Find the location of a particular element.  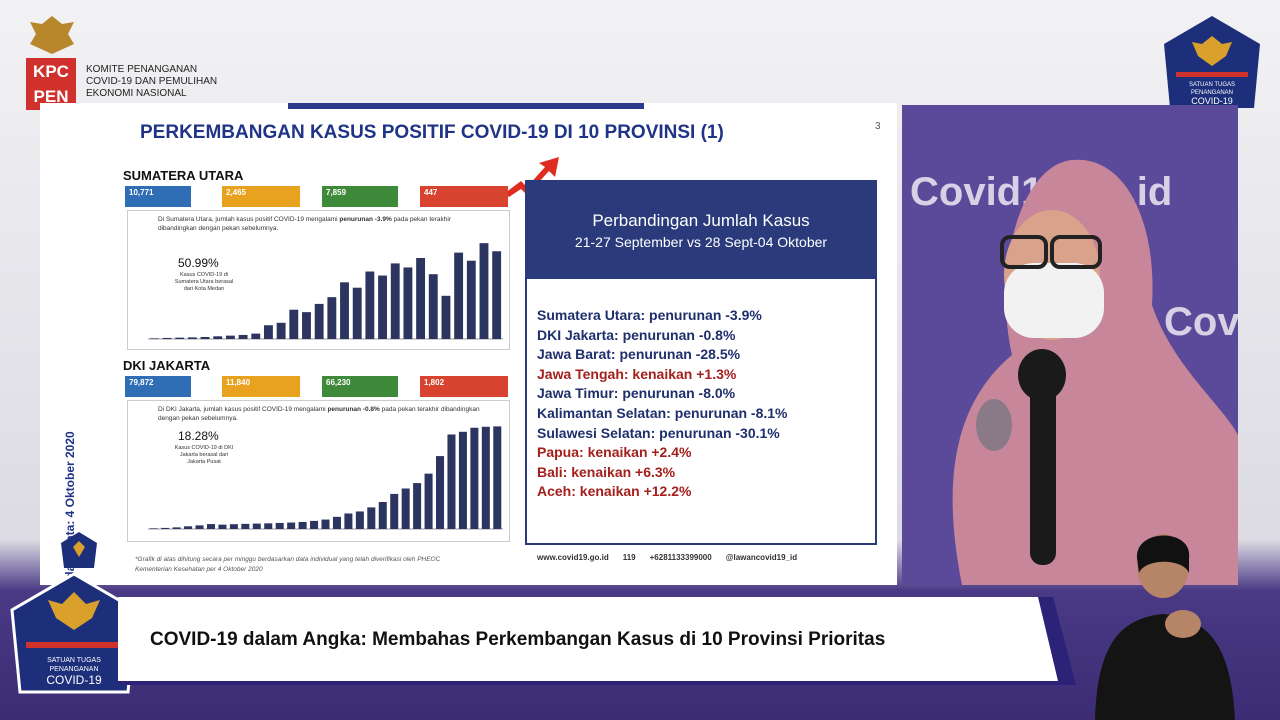

section-heading: SUMATERA UTARA is located at coordinates (183, 175).